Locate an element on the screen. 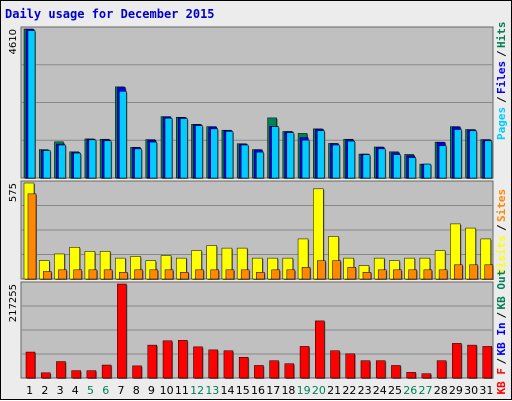 Image resolution: width=512 pixels, height=401 pixels. x-tick-label: 19 is located at coordinates (304, 390).